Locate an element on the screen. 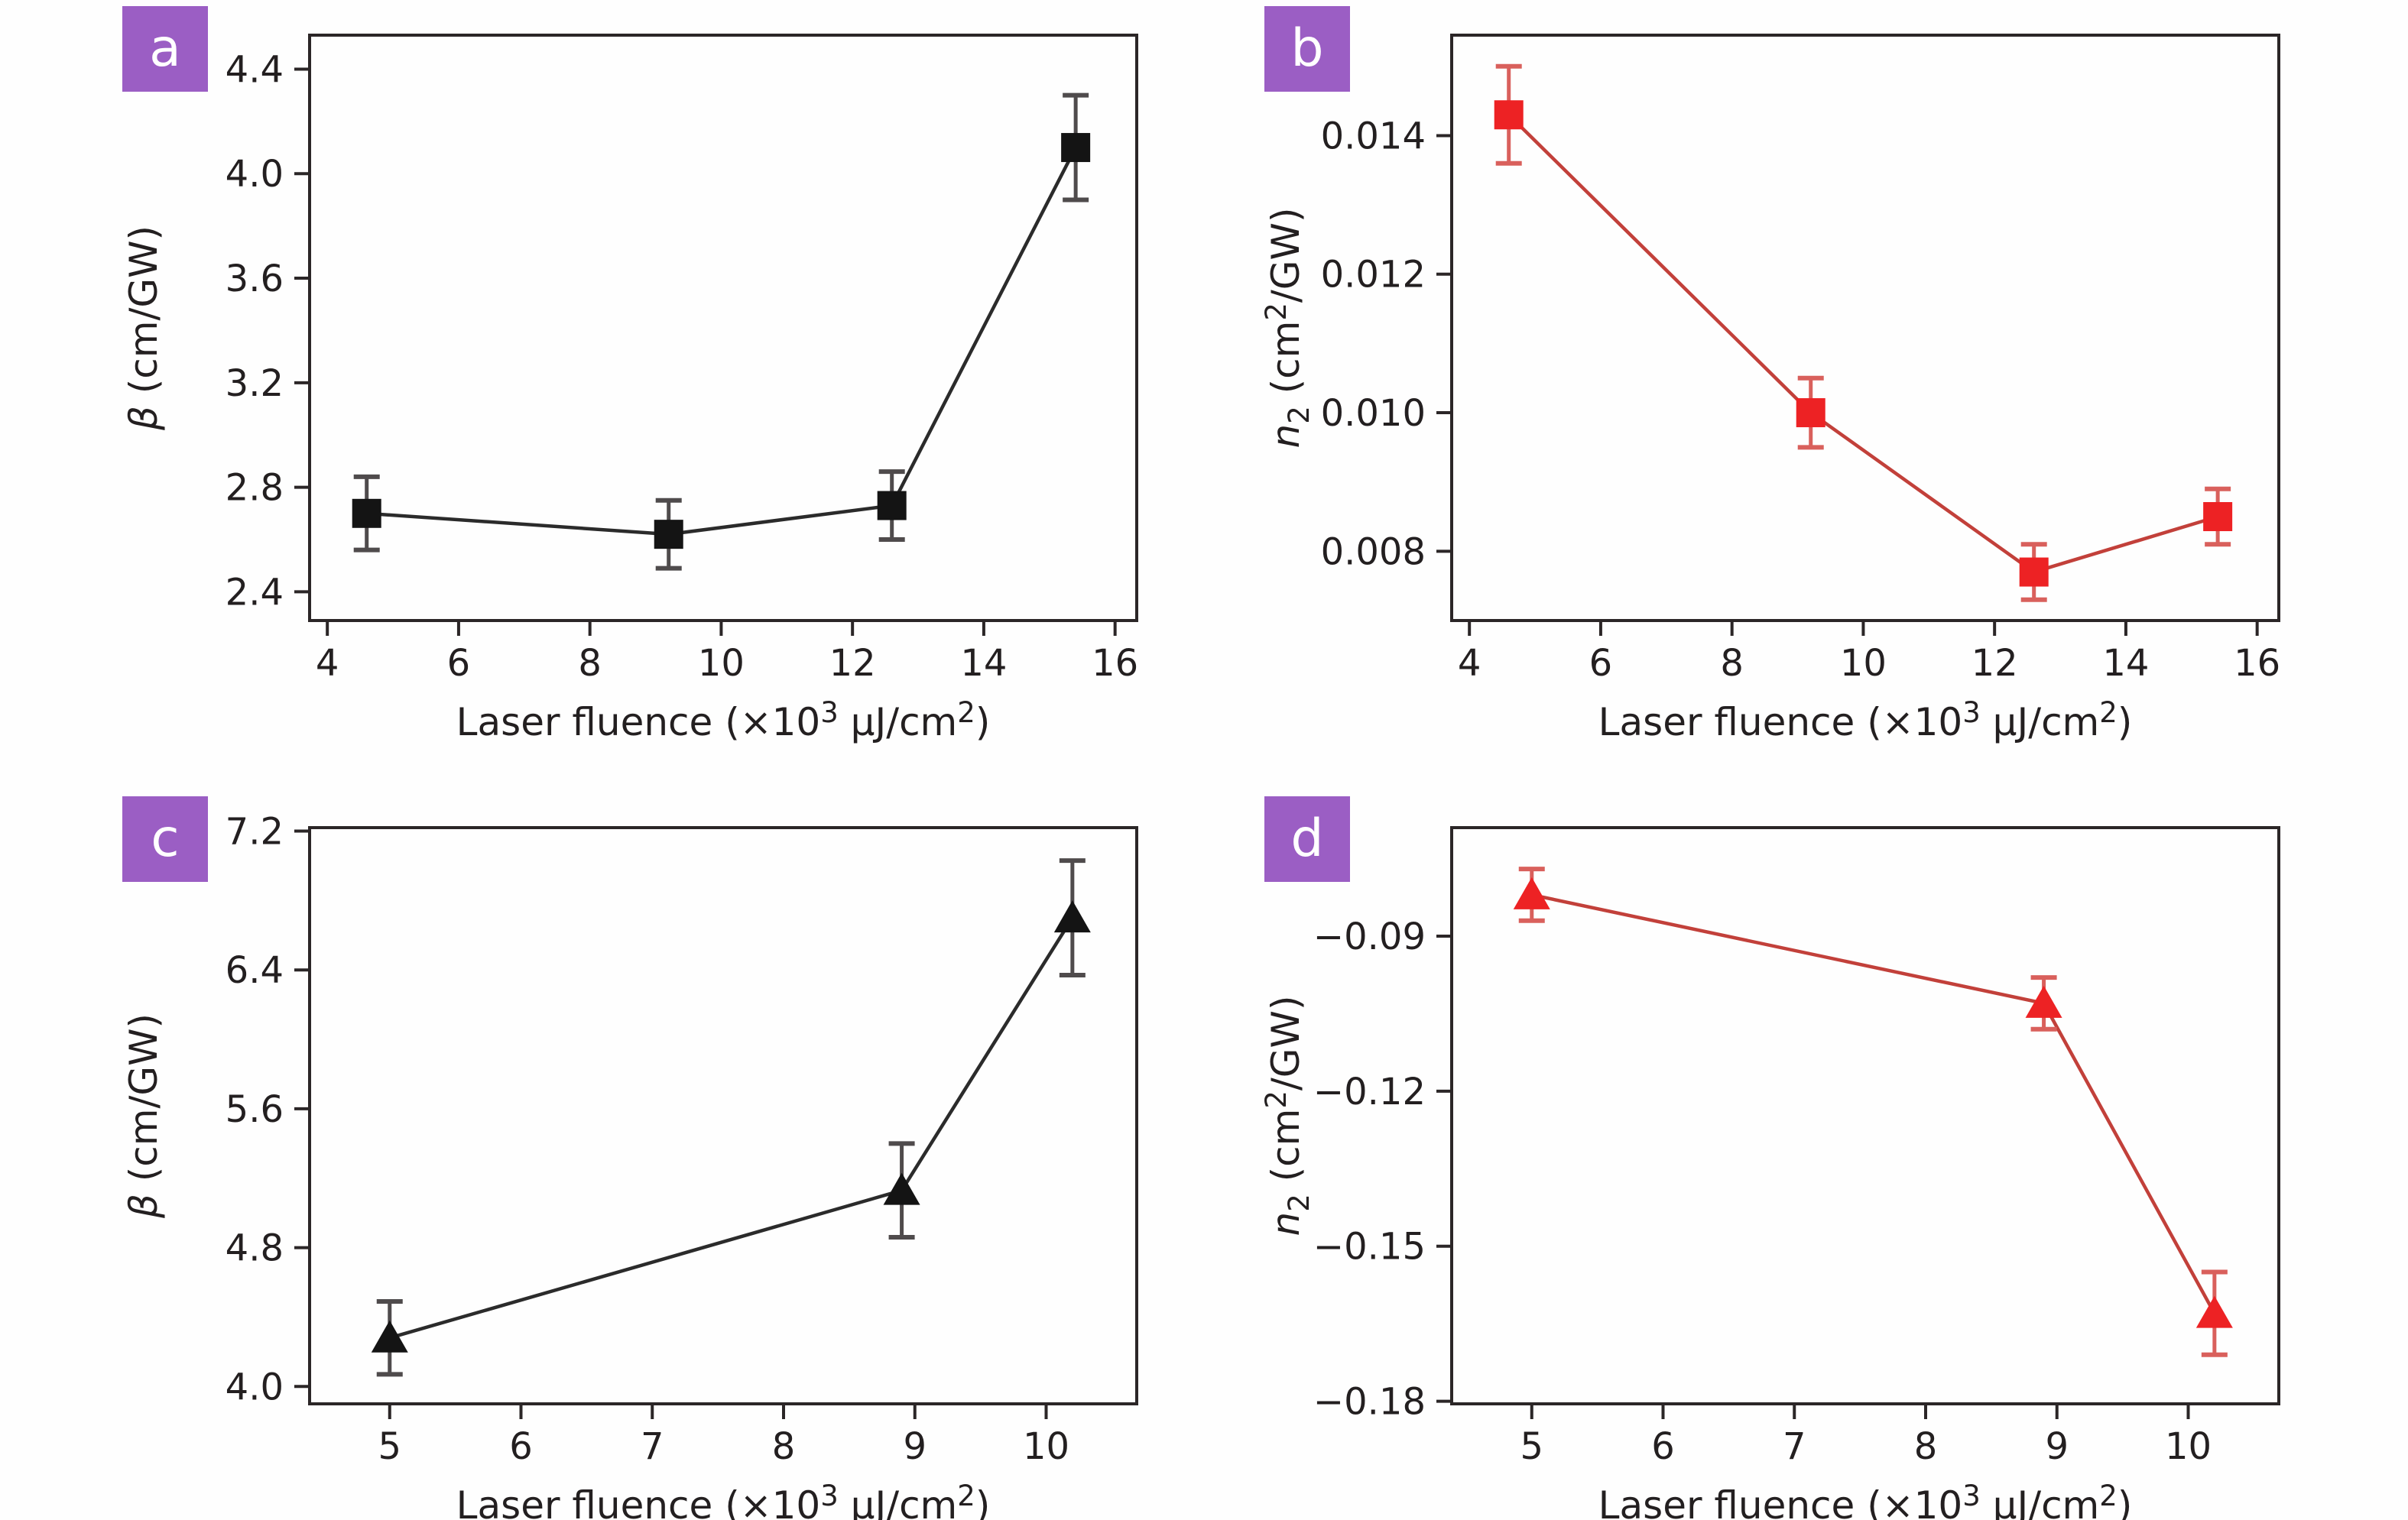 The height and width of the screenshot is (1520, 2408). svg-text: 0.012 is located at coordinates (1374, 275).